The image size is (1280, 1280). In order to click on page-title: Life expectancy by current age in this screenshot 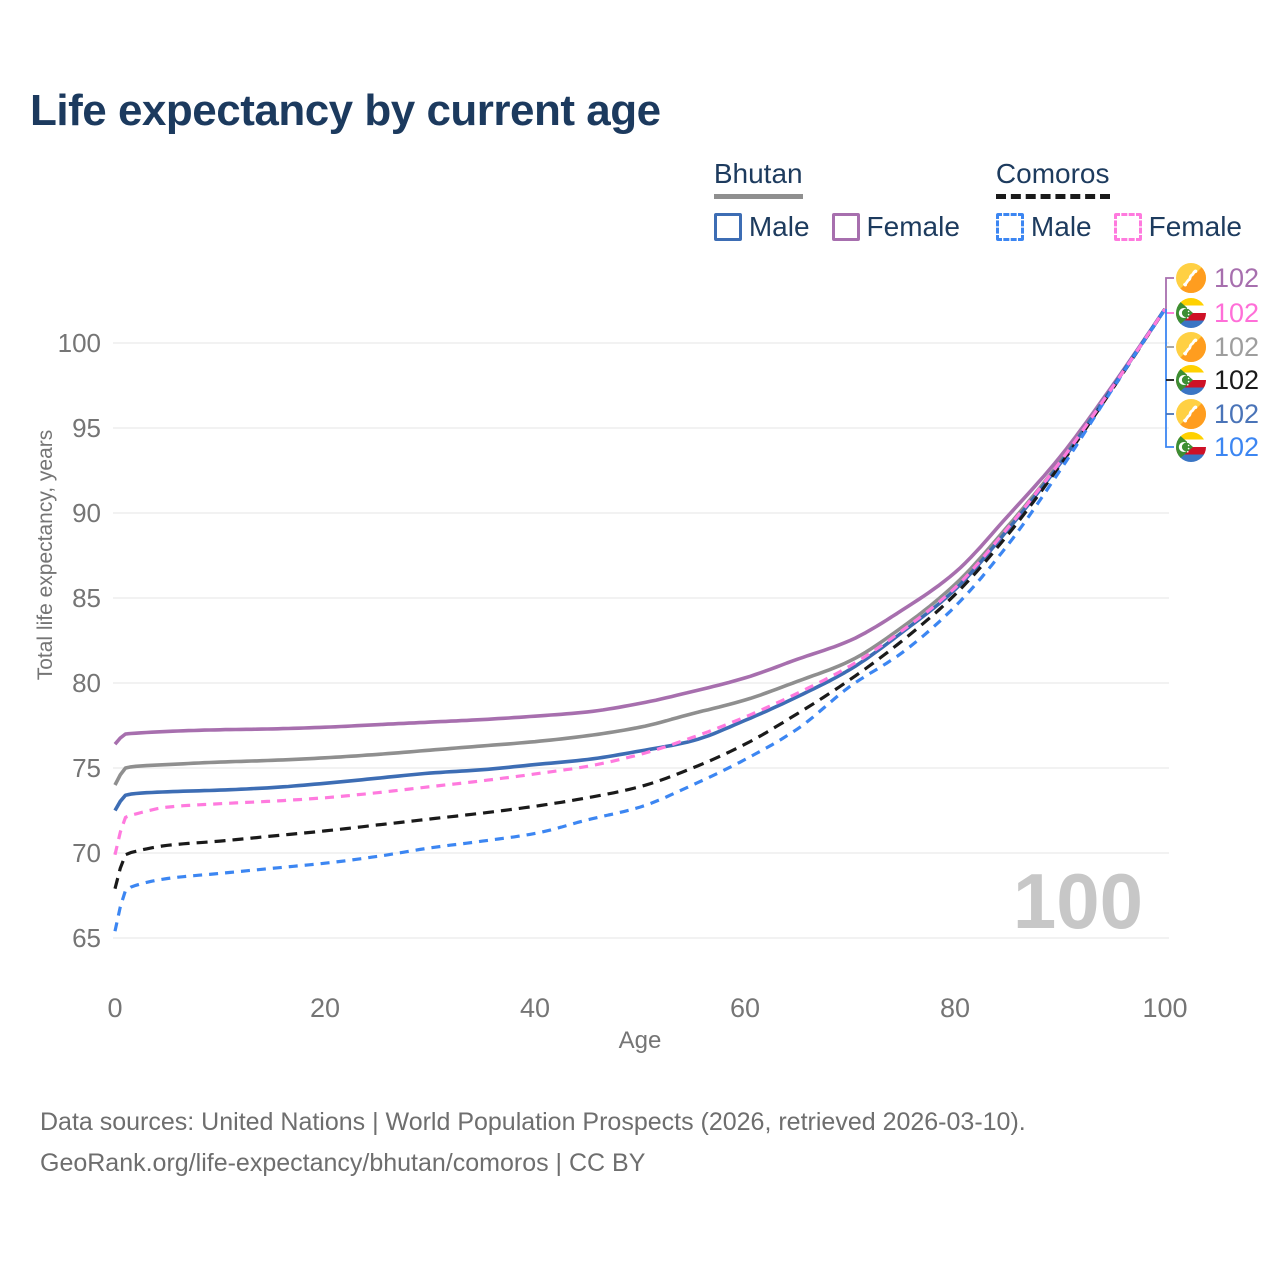, I will do `click(345, 110)`.